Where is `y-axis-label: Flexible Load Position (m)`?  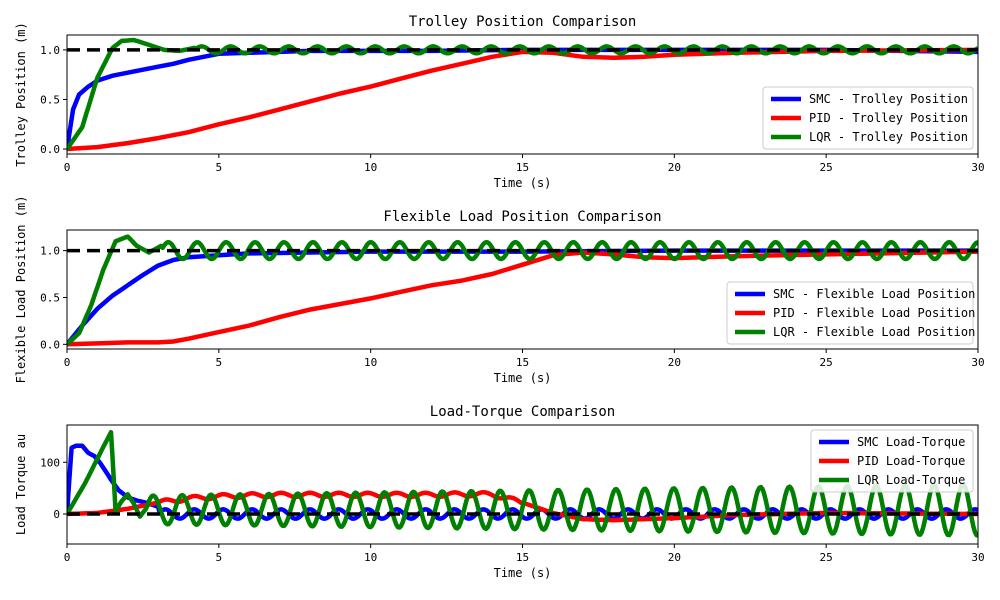
y-axis-label: Flexible Load Position (m) is located at coordinates (21, 290).